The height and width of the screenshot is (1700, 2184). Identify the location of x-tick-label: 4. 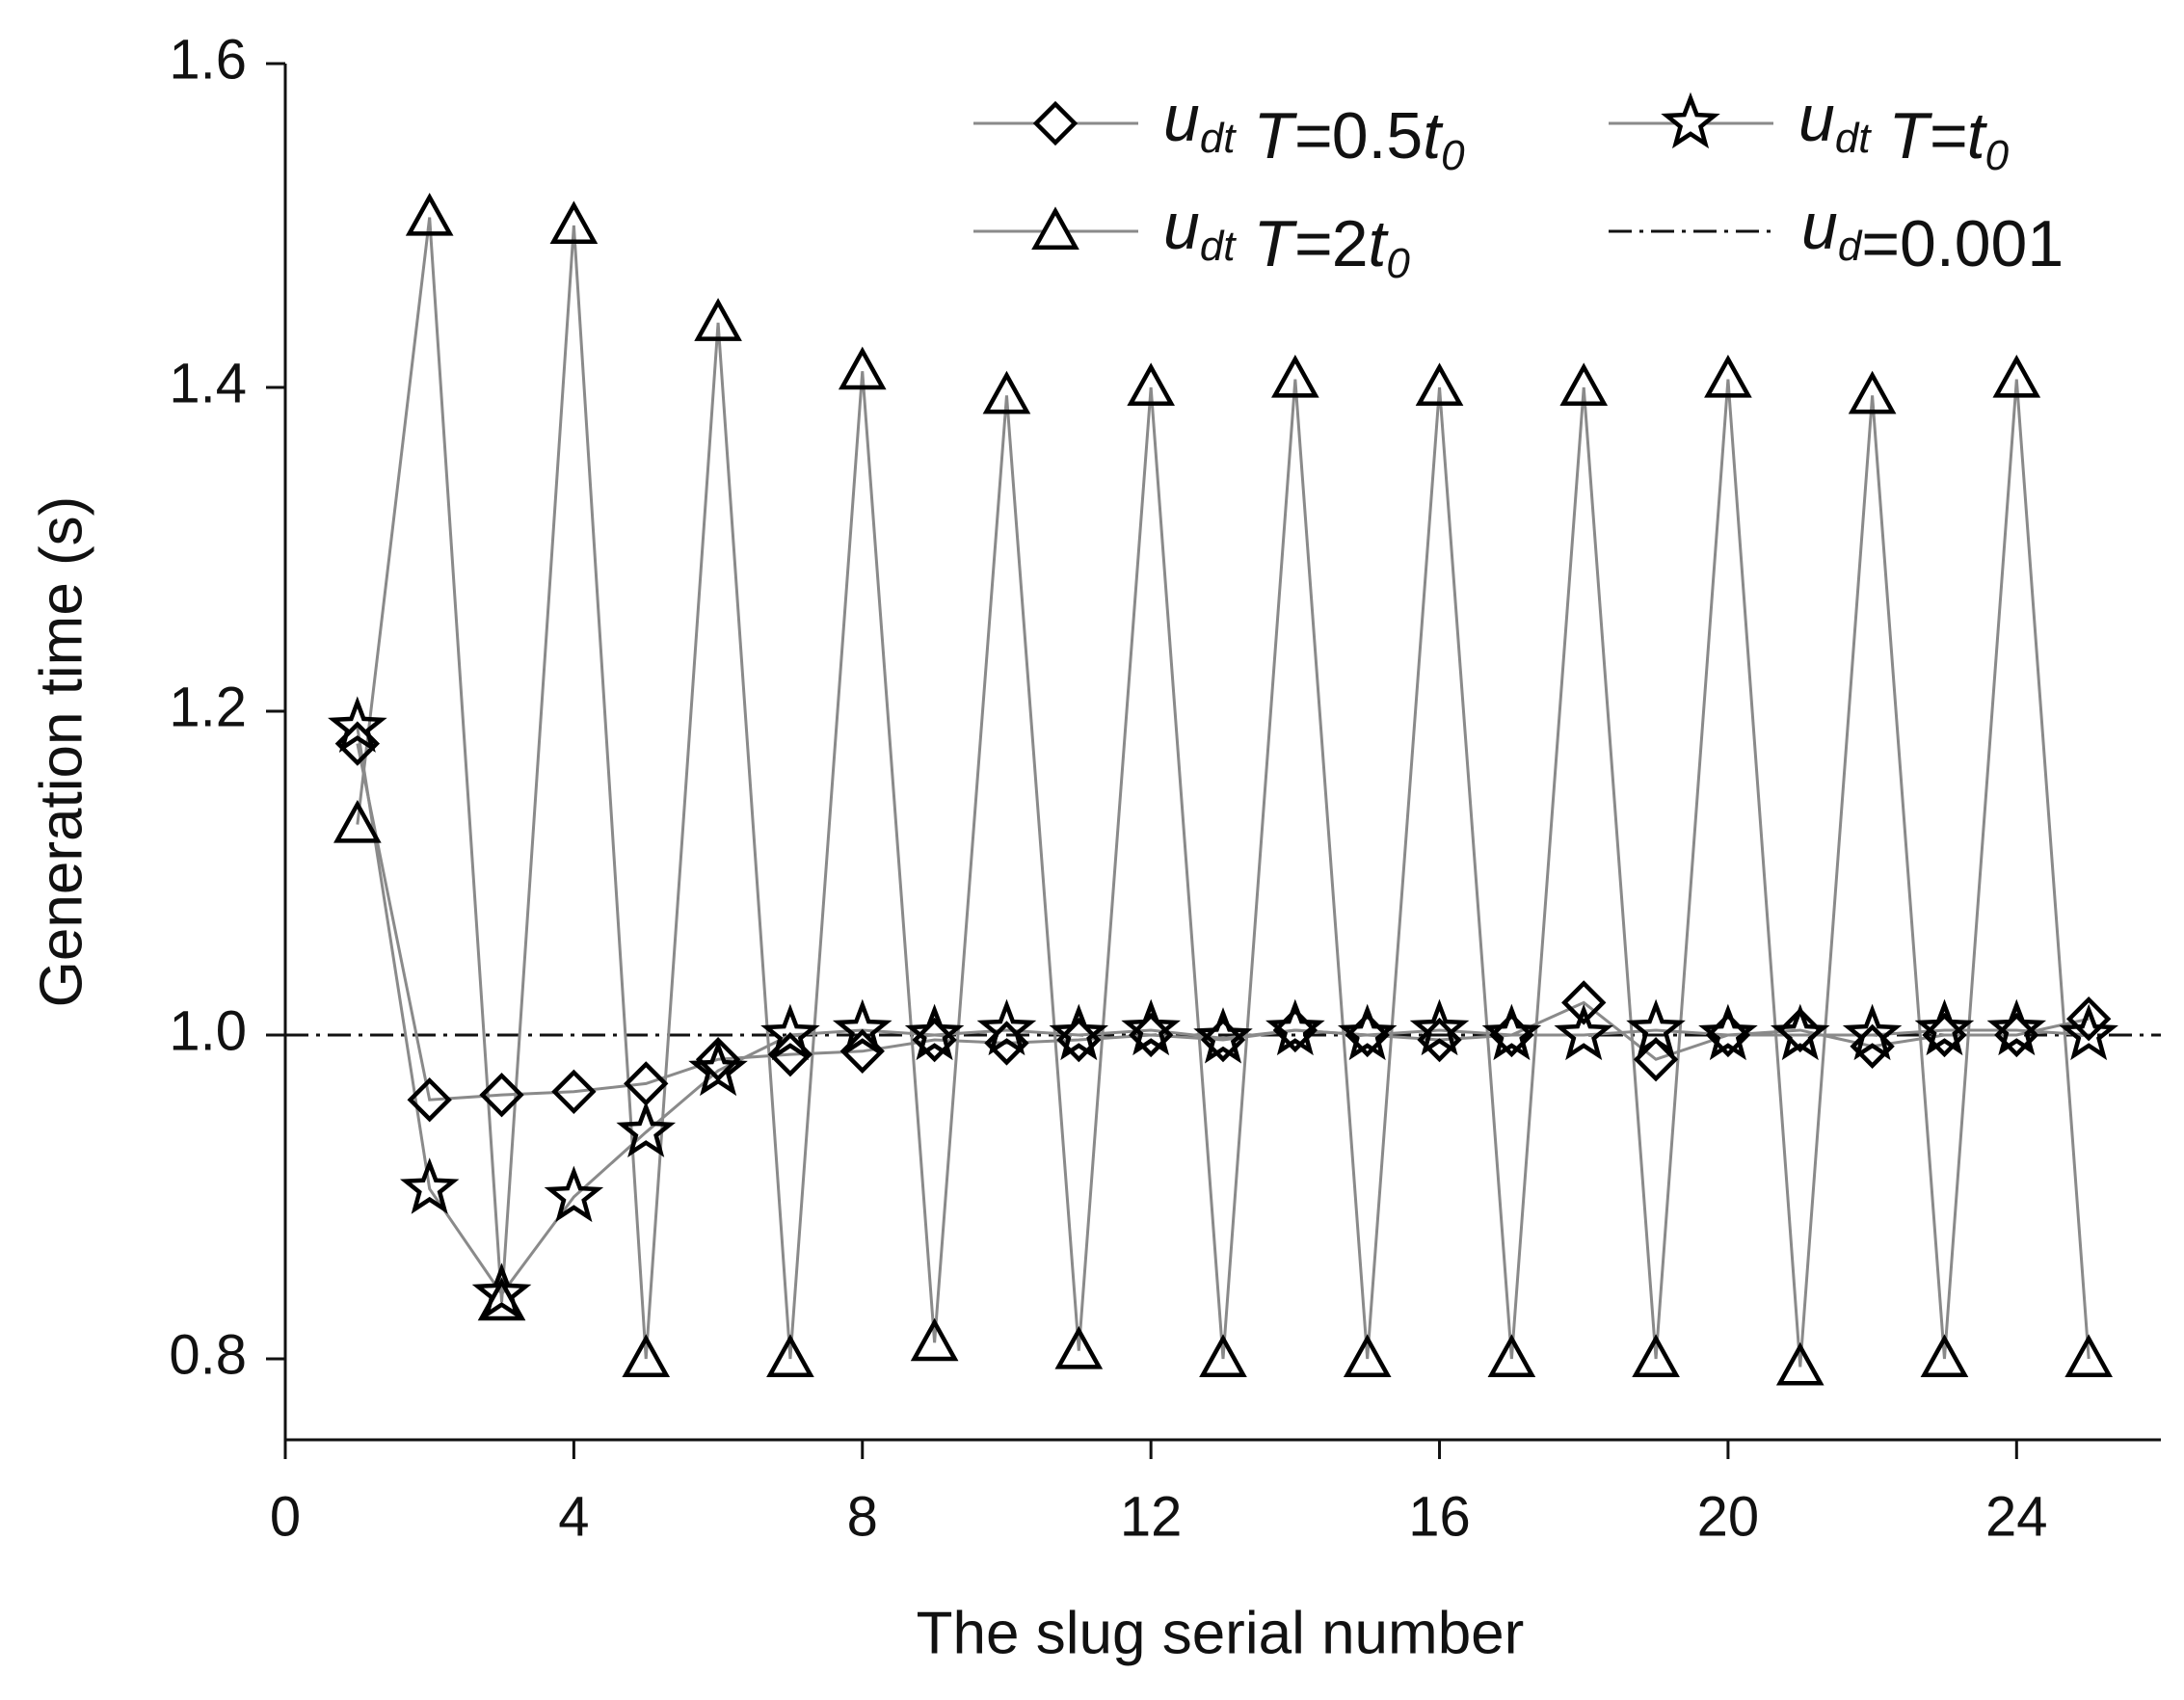
(574, 1516).